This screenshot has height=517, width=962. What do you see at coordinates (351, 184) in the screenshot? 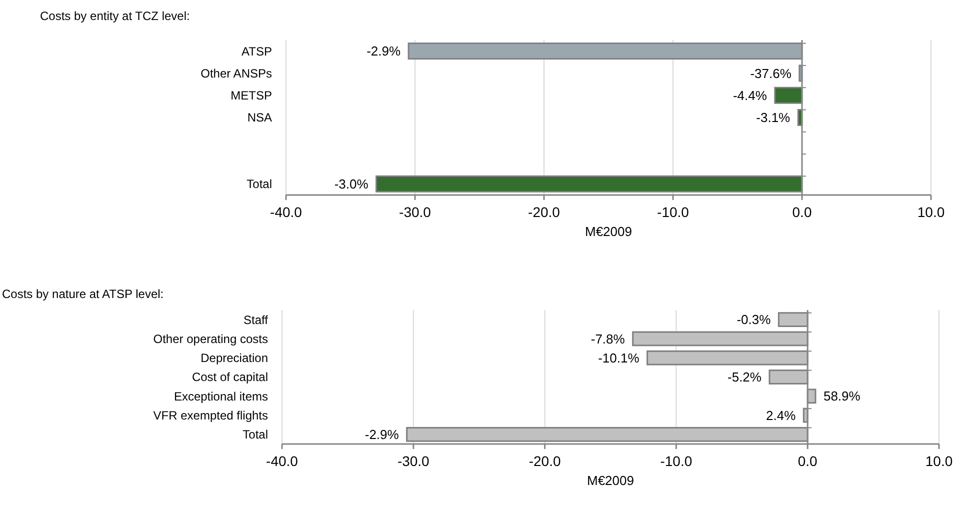
I see `annotation: -3.0%` at bounding box center [351, 184].